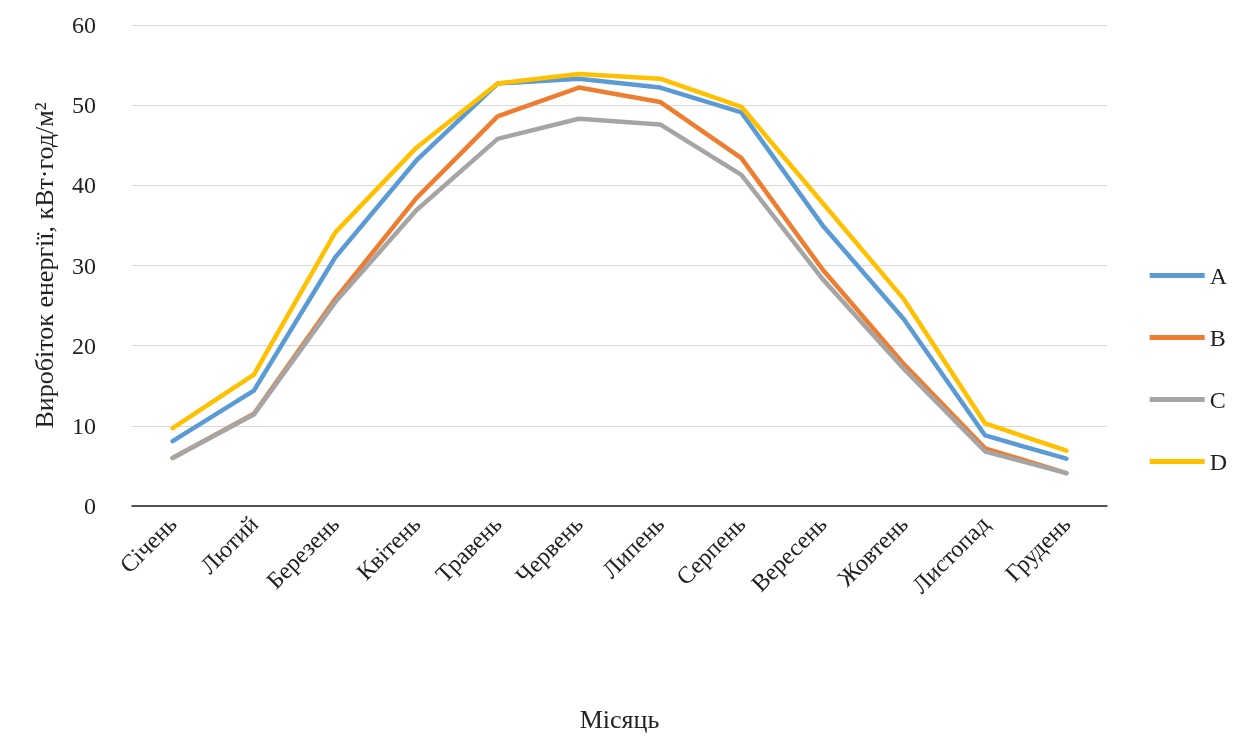  What do you see at coordinates (84, 425) in the screenshot?
I see `y-tick-label: 10` at bounding box center [84, 425].